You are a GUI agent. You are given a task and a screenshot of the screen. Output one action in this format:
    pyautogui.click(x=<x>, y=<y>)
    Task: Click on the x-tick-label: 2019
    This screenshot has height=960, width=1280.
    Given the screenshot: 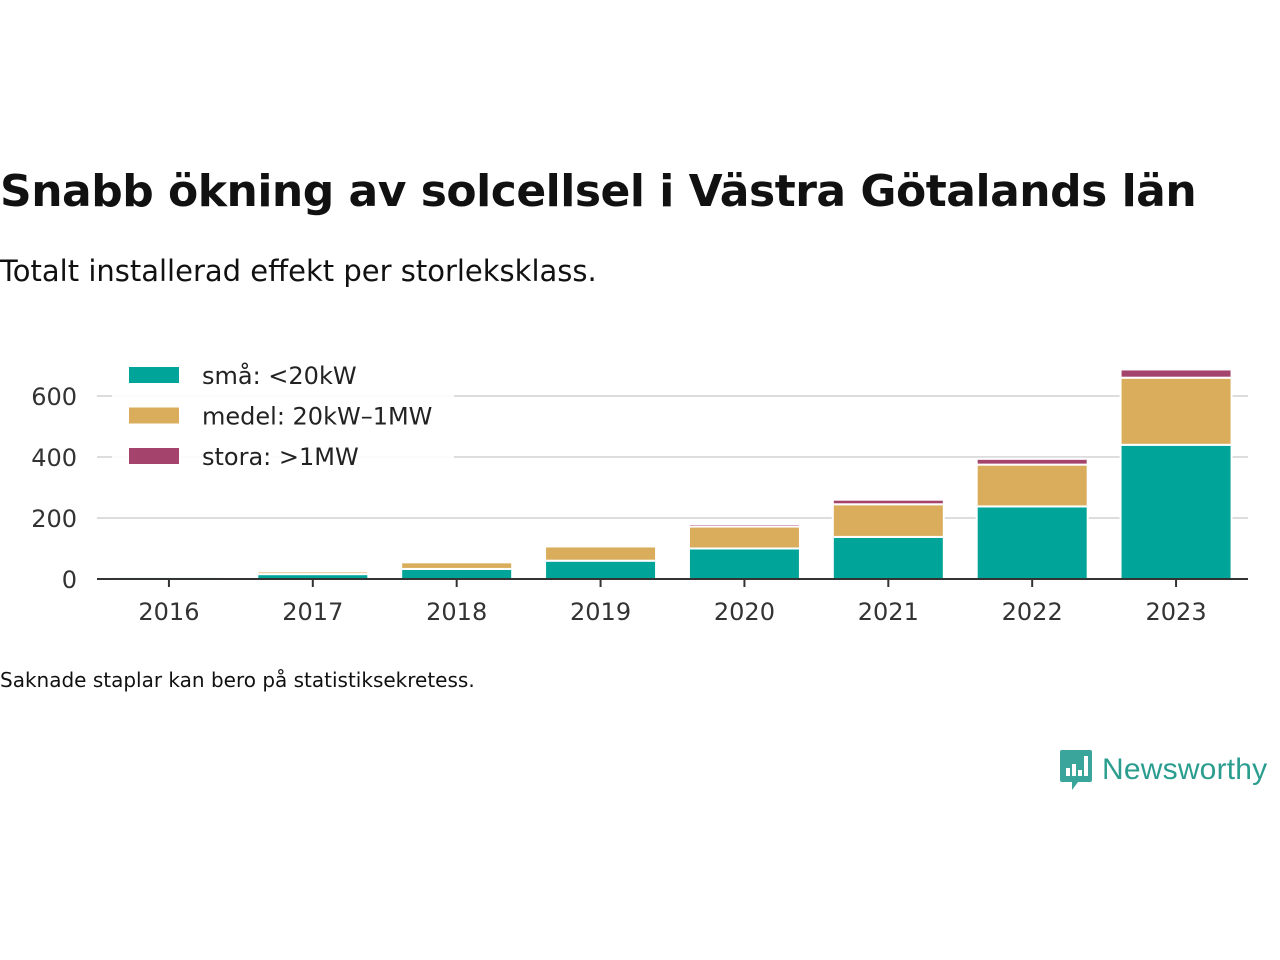 What is the action you would take?
    pyautogui.click(x=600, y=612)
    